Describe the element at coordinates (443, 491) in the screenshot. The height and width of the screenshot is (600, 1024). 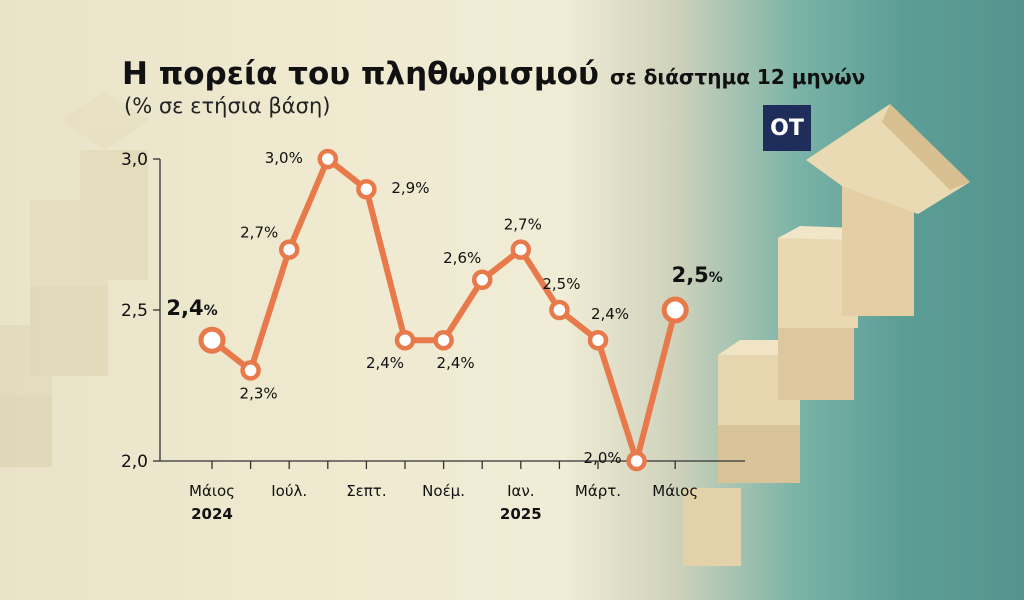
I see `x-tick-label: Νοέμ.` at that location.